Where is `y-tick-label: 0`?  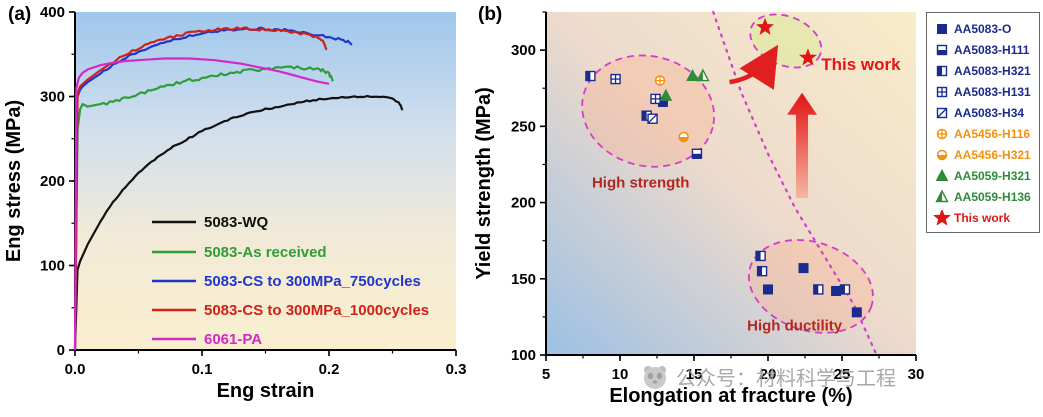 y-tick-label: 0 is located at coordinates (61, 350).